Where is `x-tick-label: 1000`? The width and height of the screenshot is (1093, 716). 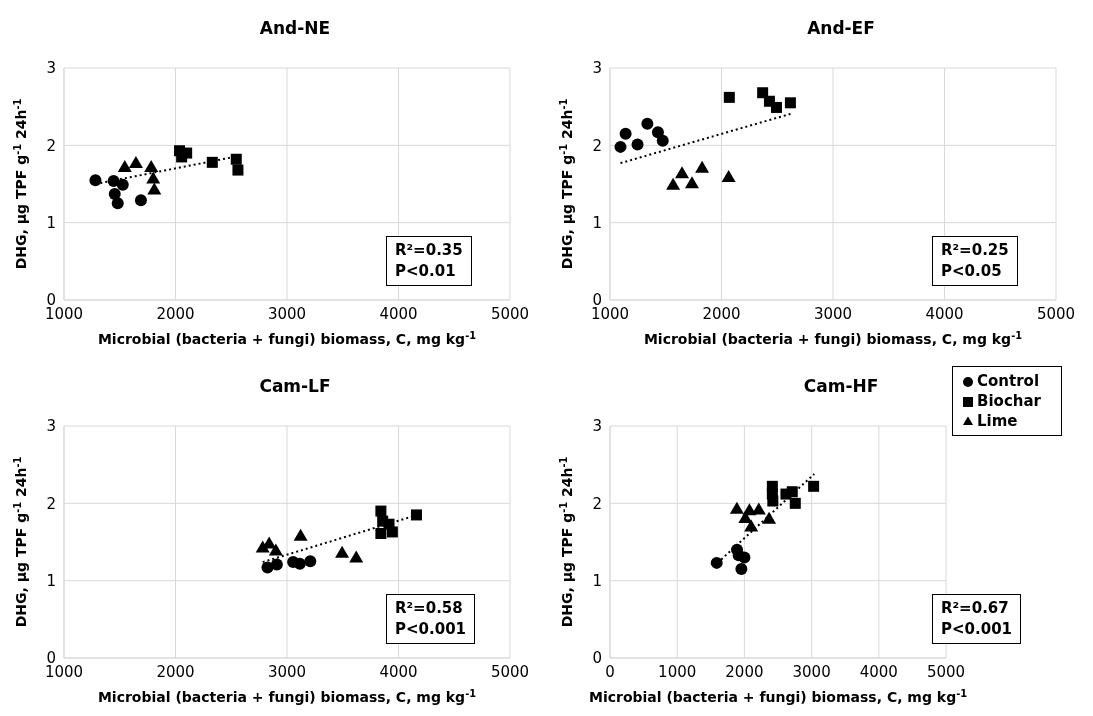
x-tick-label: 1000 is located at coordinates (677, 671).